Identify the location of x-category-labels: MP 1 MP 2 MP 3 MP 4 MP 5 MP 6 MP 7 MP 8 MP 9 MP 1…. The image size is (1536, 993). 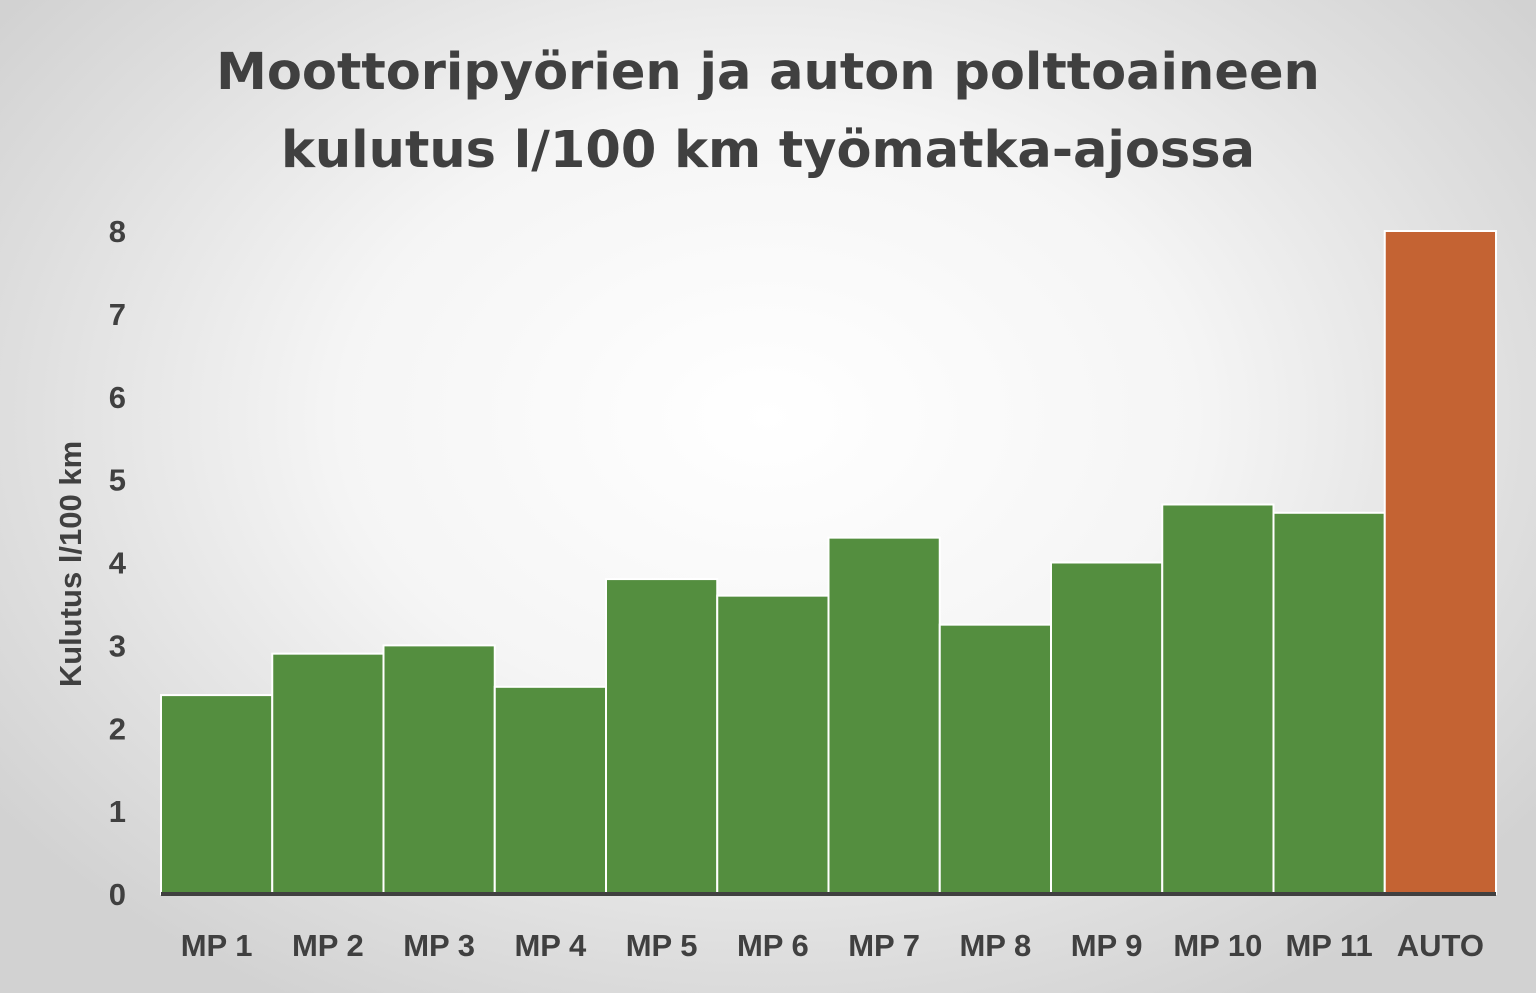
(832, 945).